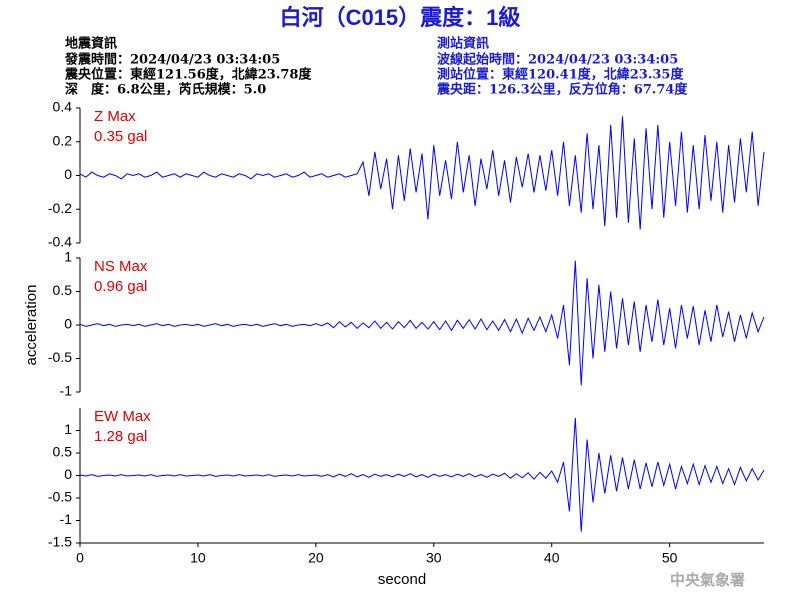  What do you see at coordinates (557, 60) in the screenshot?
I see `info-right: 波線起始時間：2024/04/23 03:34:05` at bounding box center [557, 60].